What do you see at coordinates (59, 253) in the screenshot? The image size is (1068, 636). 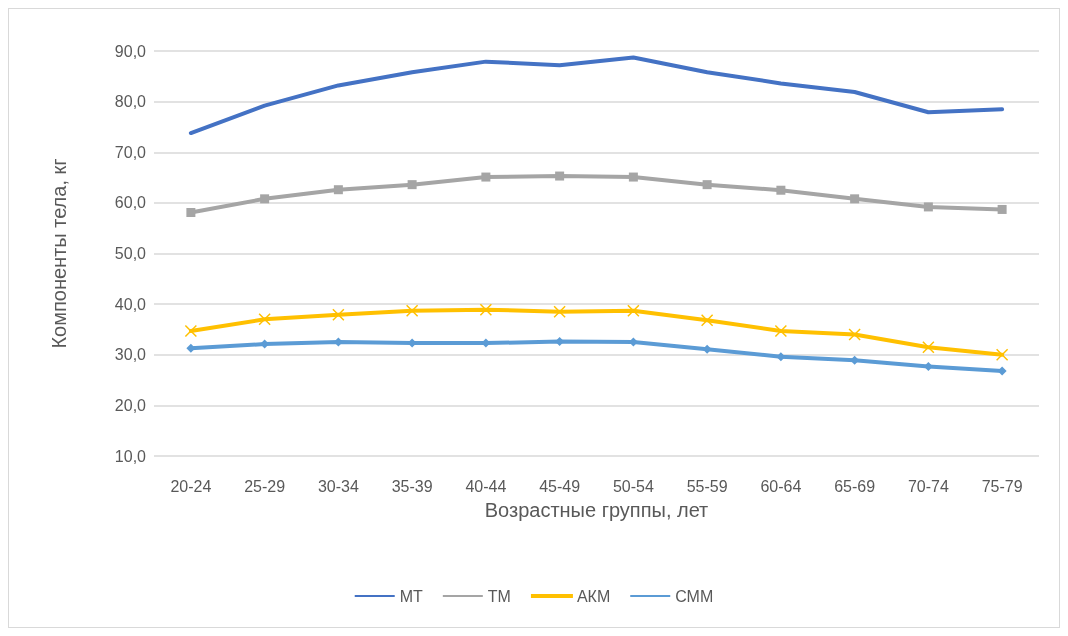 I see `y-axis-title: Компоненты тела, кг` at bounding box center [59, 253].